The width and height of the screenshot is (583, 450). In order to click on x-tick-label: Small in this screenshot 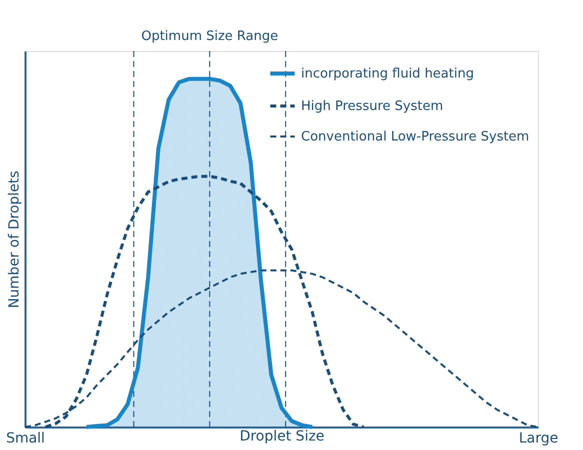, I will do `click(25, 438)`.